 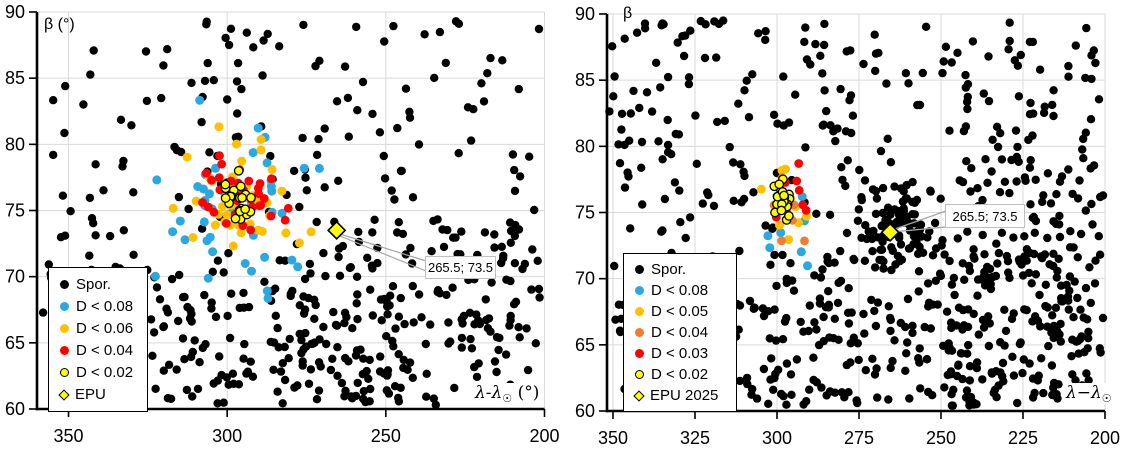 I want to click on d005-marker-icon, so click(x=639, y=311).